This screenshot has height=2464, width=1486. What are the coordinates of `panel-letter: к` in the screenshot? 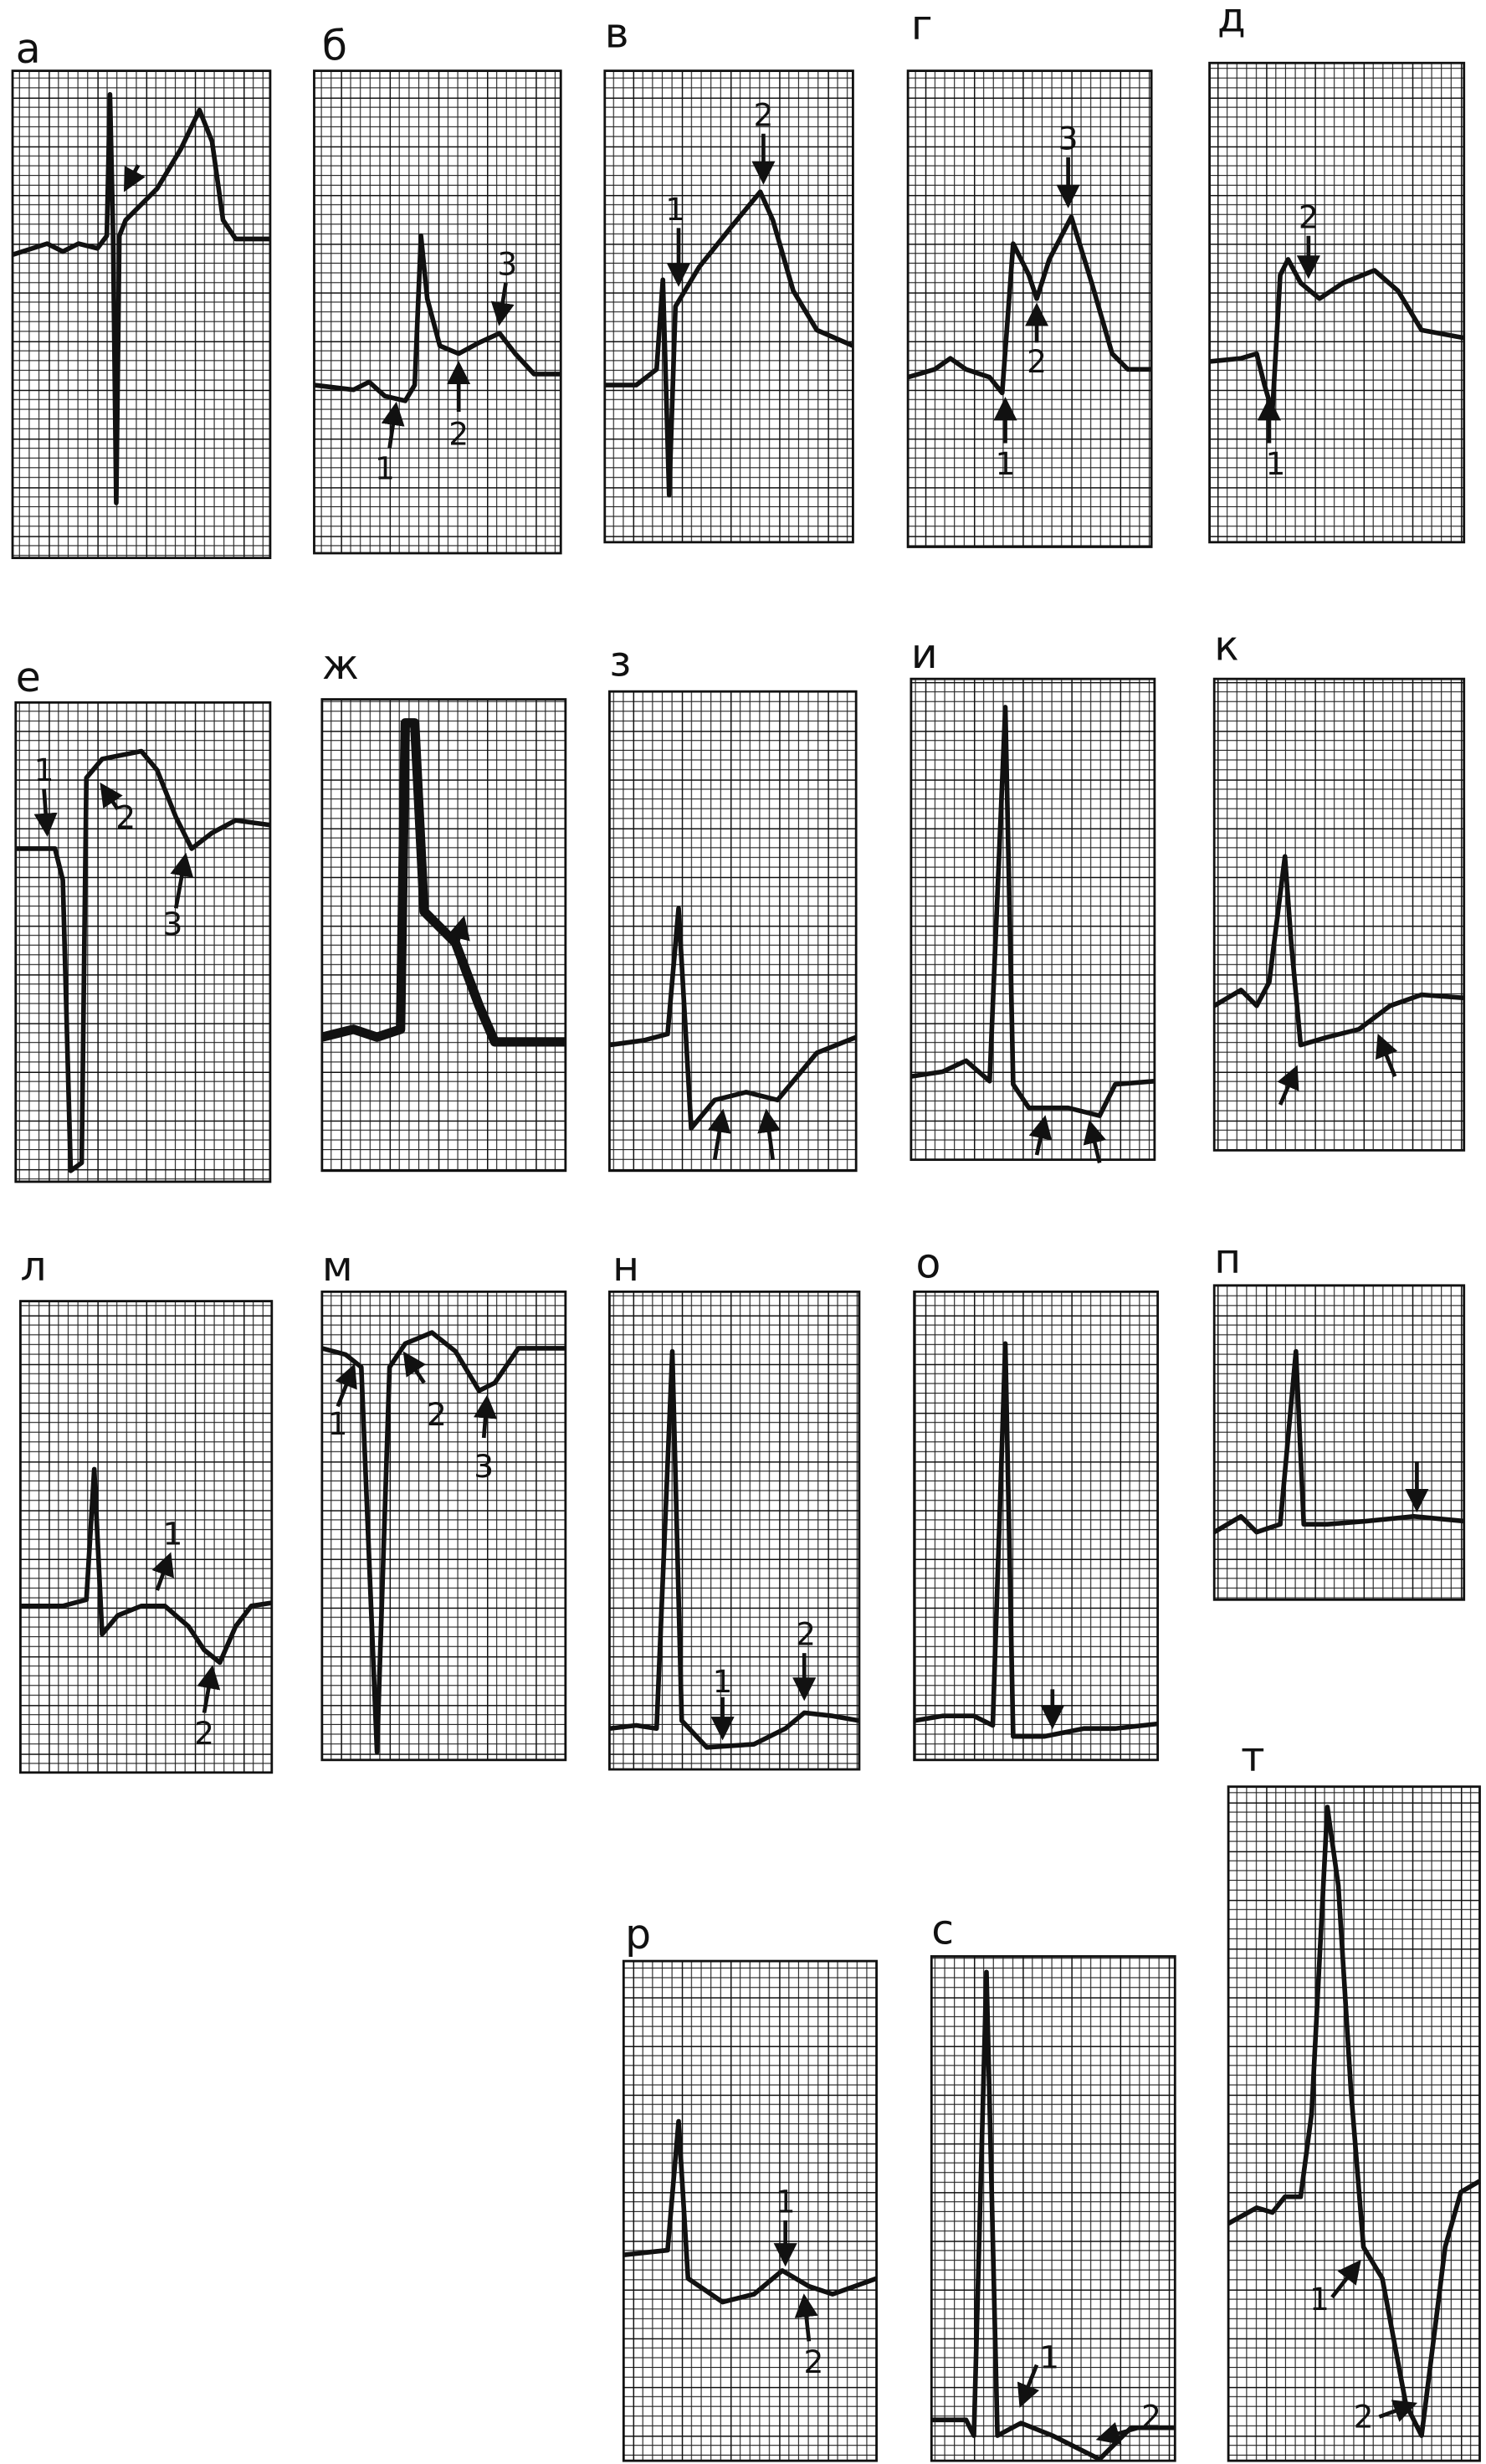 It's located at (1226, 646).